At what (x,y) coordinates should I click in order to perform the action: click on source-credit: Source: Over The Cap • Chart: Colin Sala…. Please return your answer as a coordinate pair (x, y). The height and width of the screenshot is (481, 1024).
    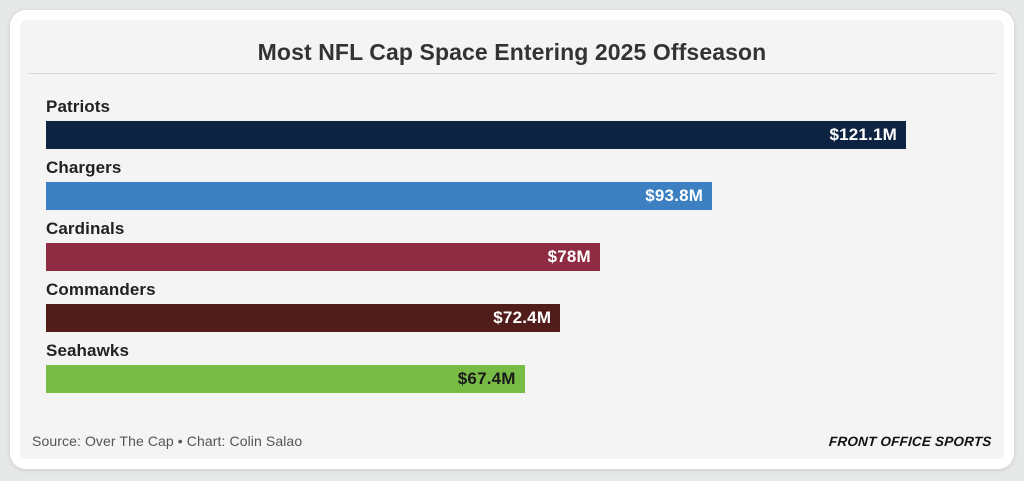
    Looking at the image, I should click on (167, 441).